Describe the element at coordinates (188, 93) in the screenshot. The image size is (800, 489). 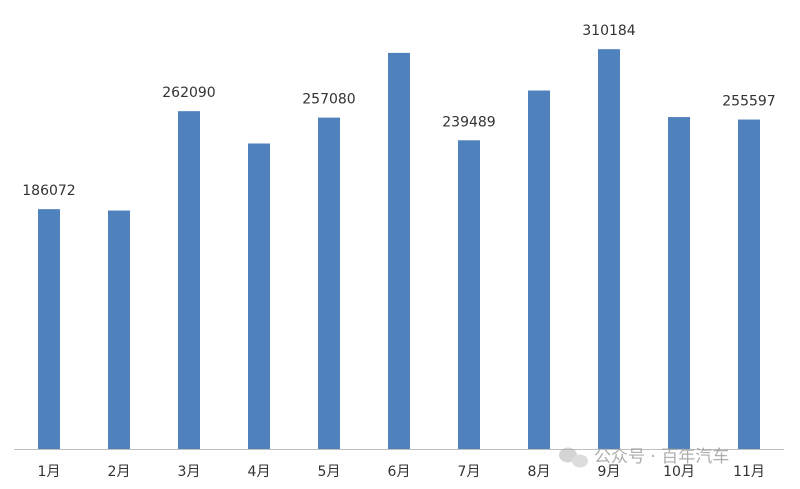
I see `data-label: 262090` at that location.